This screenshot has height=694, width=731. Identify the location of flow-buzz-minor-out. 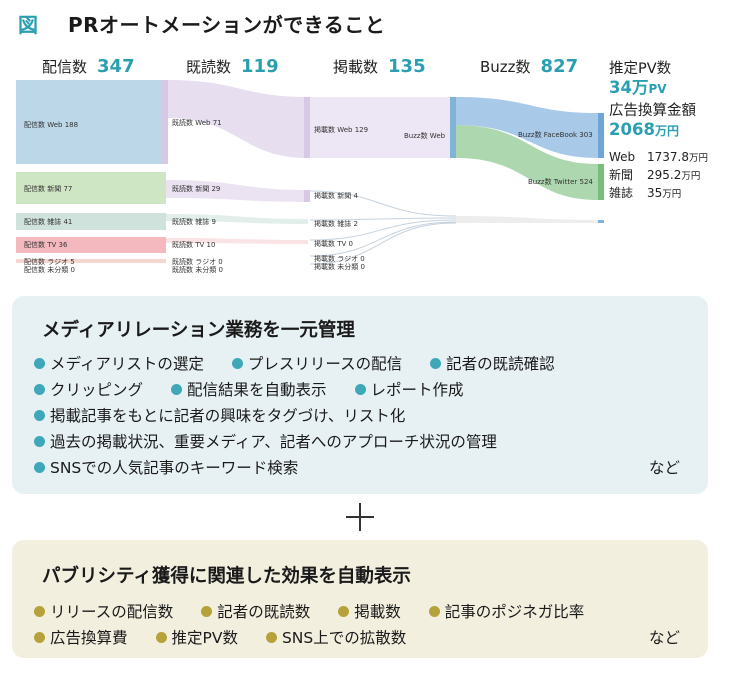
(527, 219).